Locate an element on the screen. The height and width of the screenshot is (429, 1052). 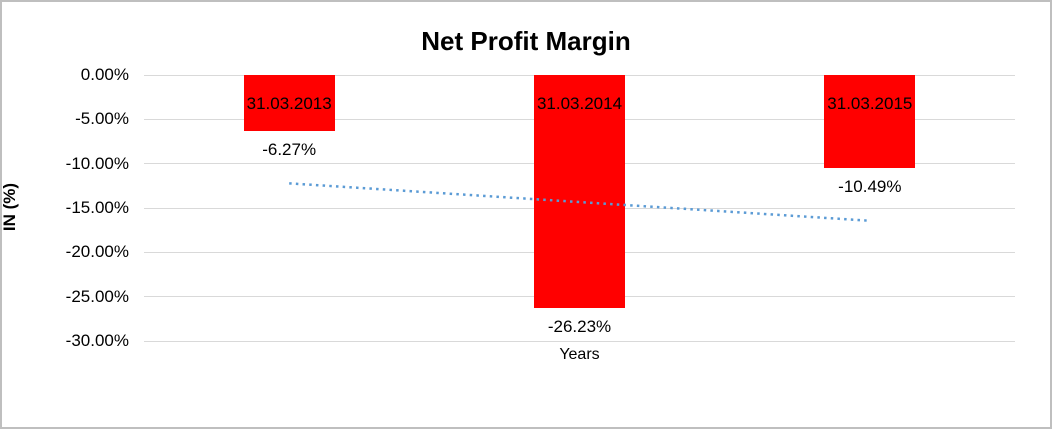
chart-title: Net Profit Margin is located at coordinates (526, 41).